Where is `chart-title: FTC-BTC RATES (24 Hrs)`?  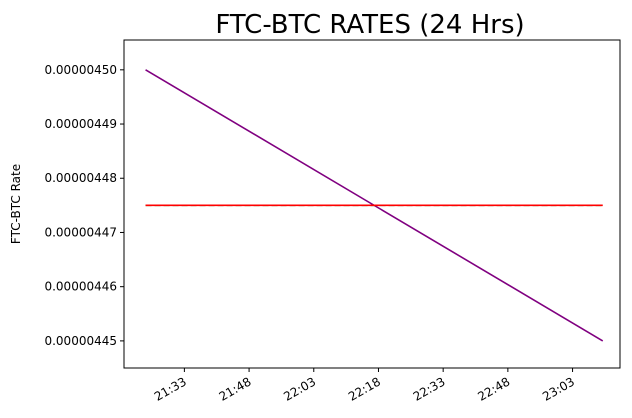 chart-title: FTC-BTC RATES (24 Hrs) is located at coordinates (369, 25).